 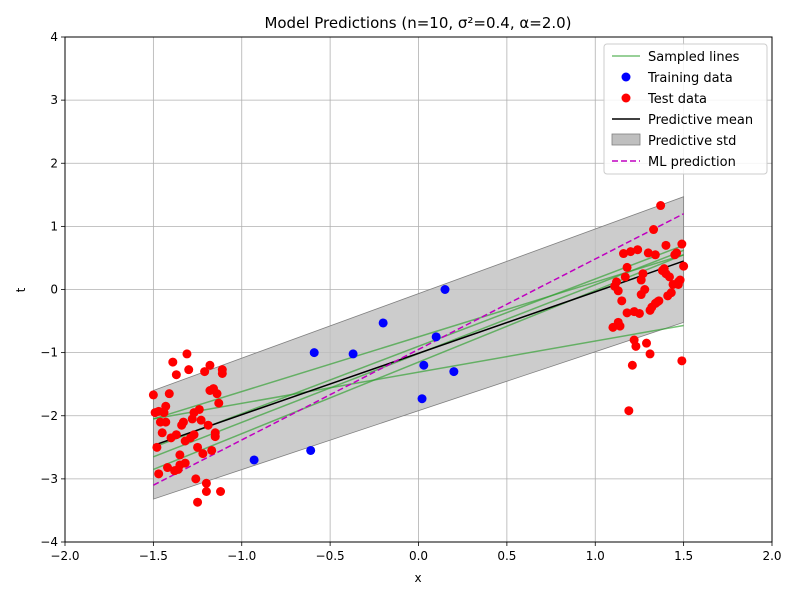 I want to click on y-tick-label-1: −3, so click(x=49, y=479).